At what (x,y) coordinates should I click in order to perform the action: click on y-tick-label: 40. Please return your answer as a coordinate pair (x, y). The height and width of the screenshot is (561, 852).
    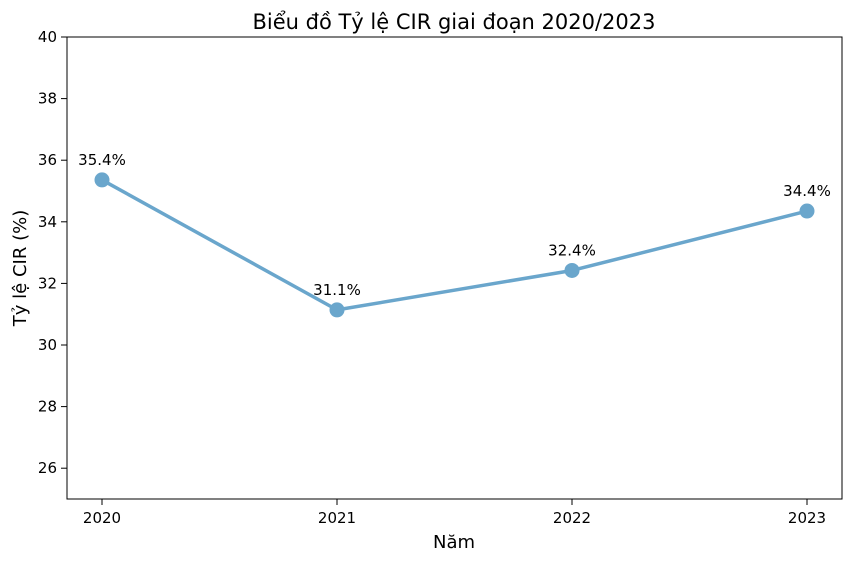
    Looking at the image, I should click on (47, 37).